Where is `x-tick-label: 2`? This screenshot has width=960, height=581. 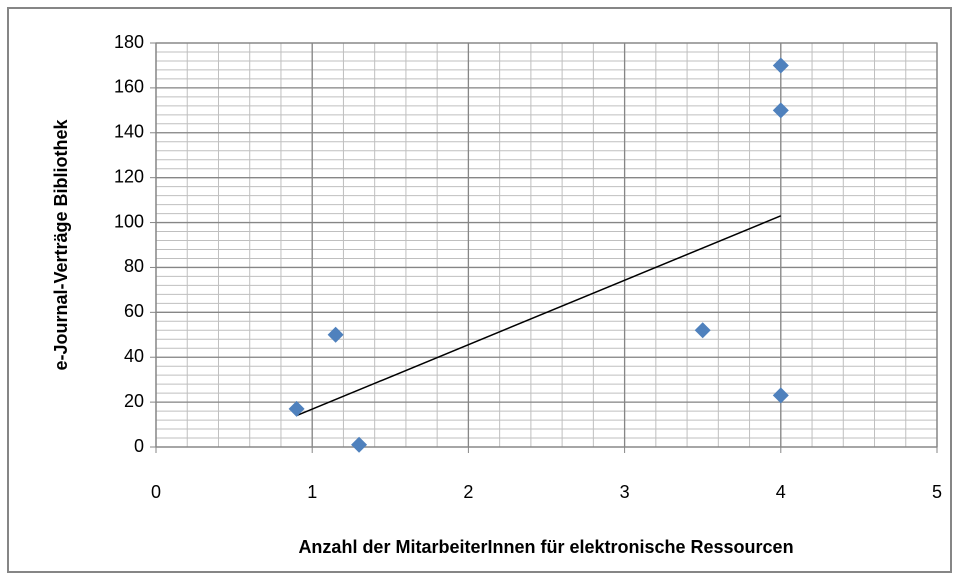
x-tick-label: 2 is located at coordinates (468, 492).